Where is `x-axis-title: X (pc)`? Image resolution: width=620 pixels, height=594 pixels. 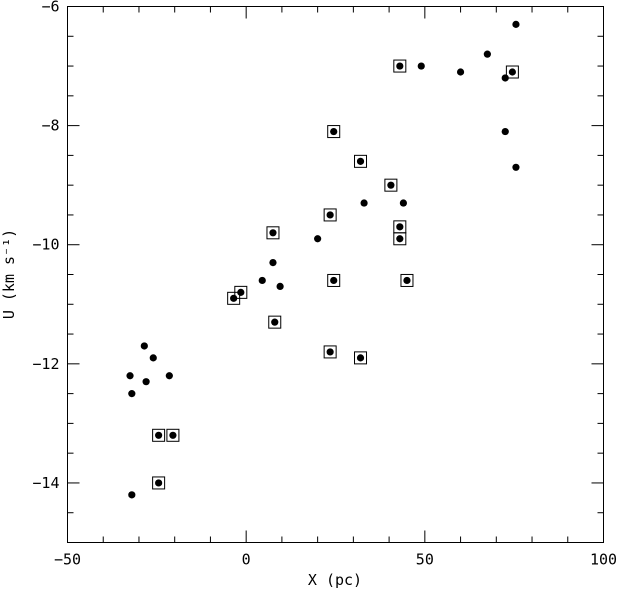
x-axis-title: X (pc) is located at coordinates (335, 580).